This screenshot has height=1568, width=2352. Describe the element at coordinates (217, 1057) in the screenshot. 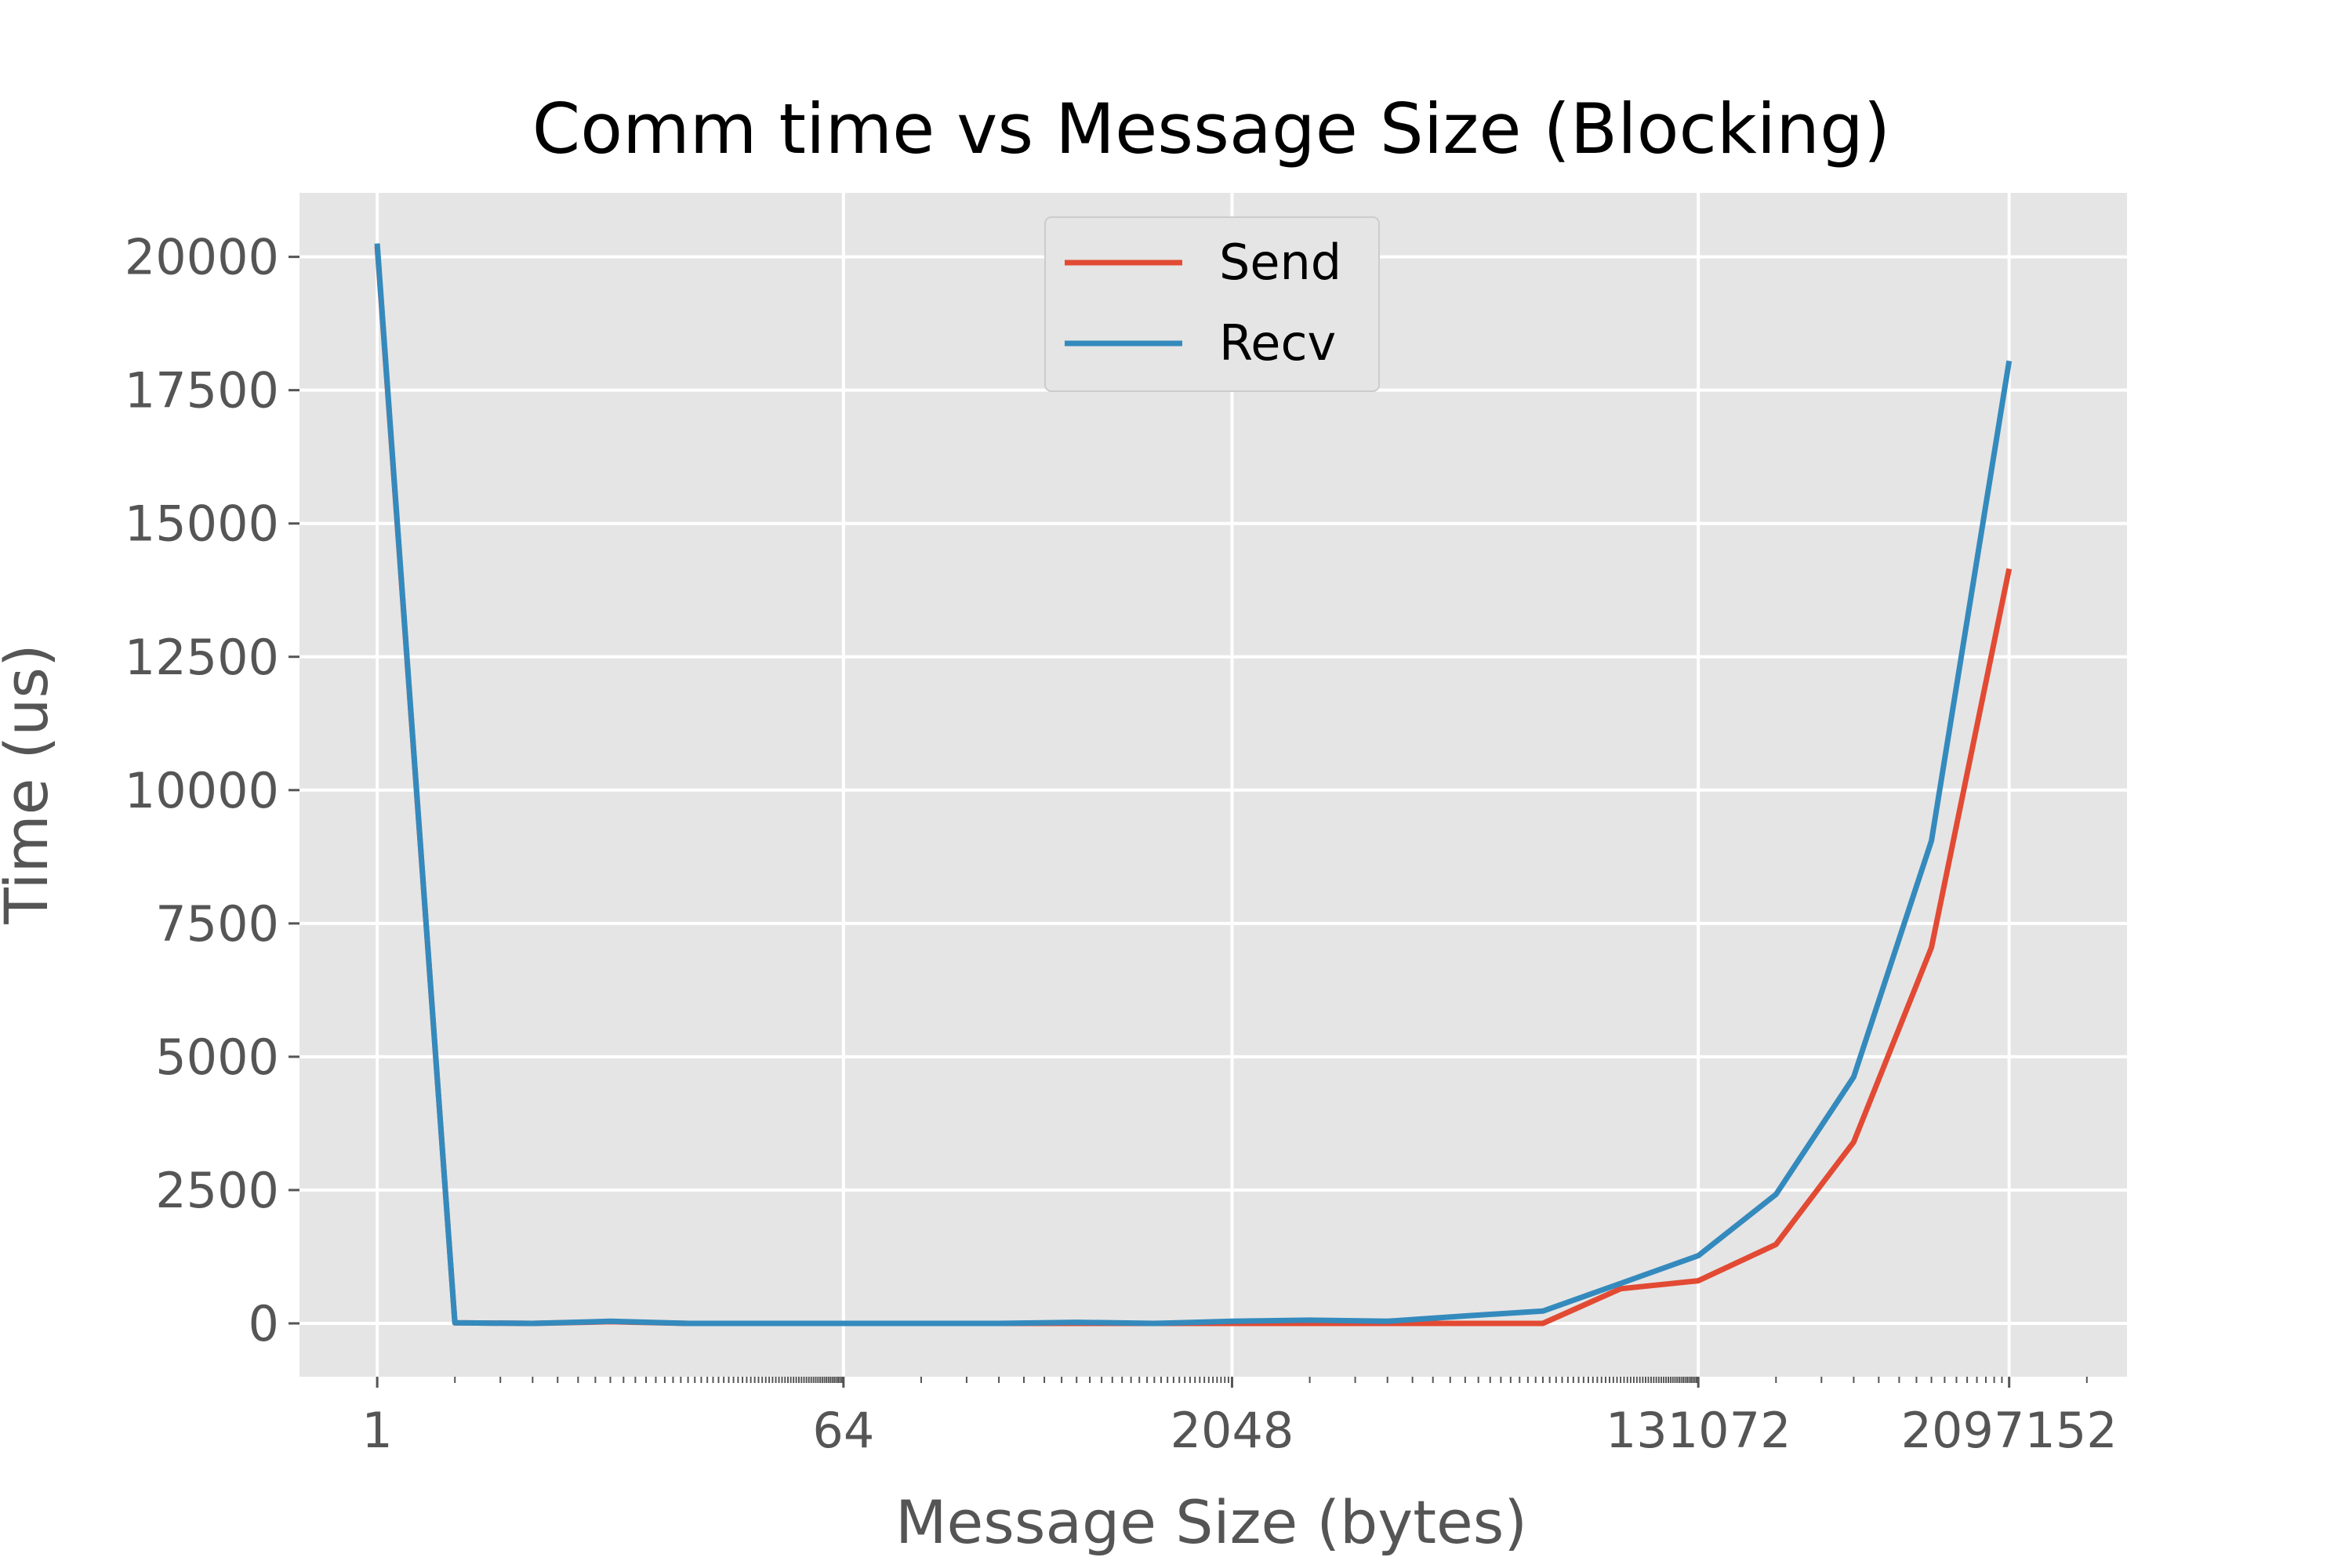

I see `y-tick-label: 5000` at that location.